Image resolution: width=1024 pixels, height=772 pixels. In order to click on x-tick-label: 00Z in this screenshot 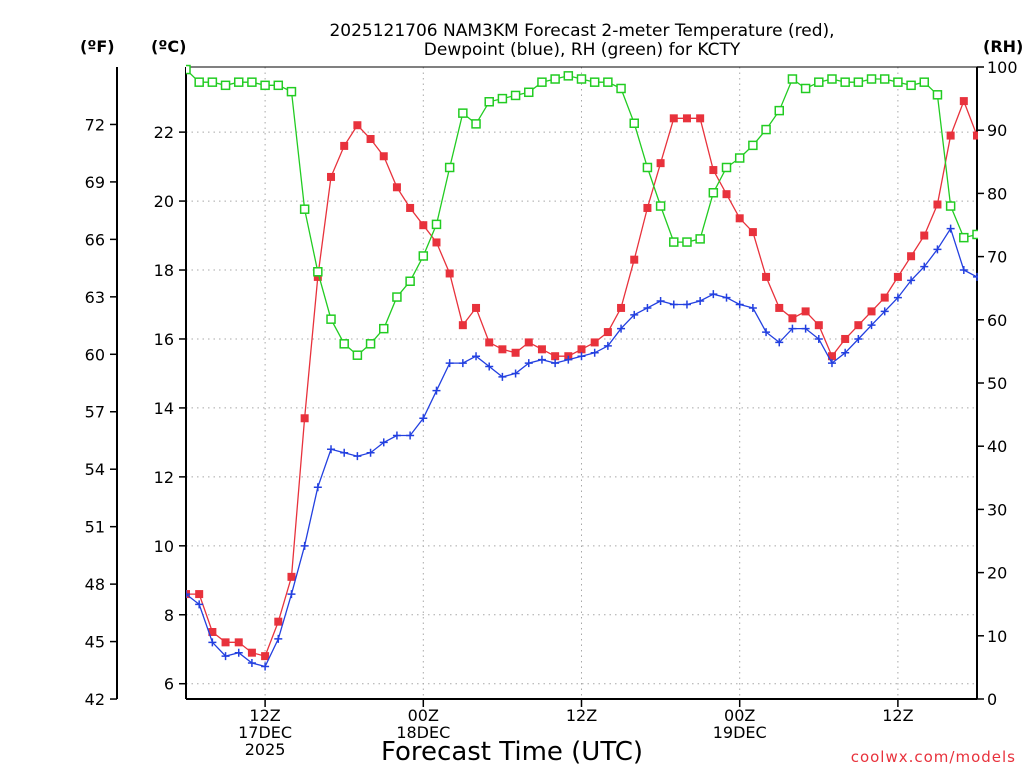, I will do `click(739, 715)`.